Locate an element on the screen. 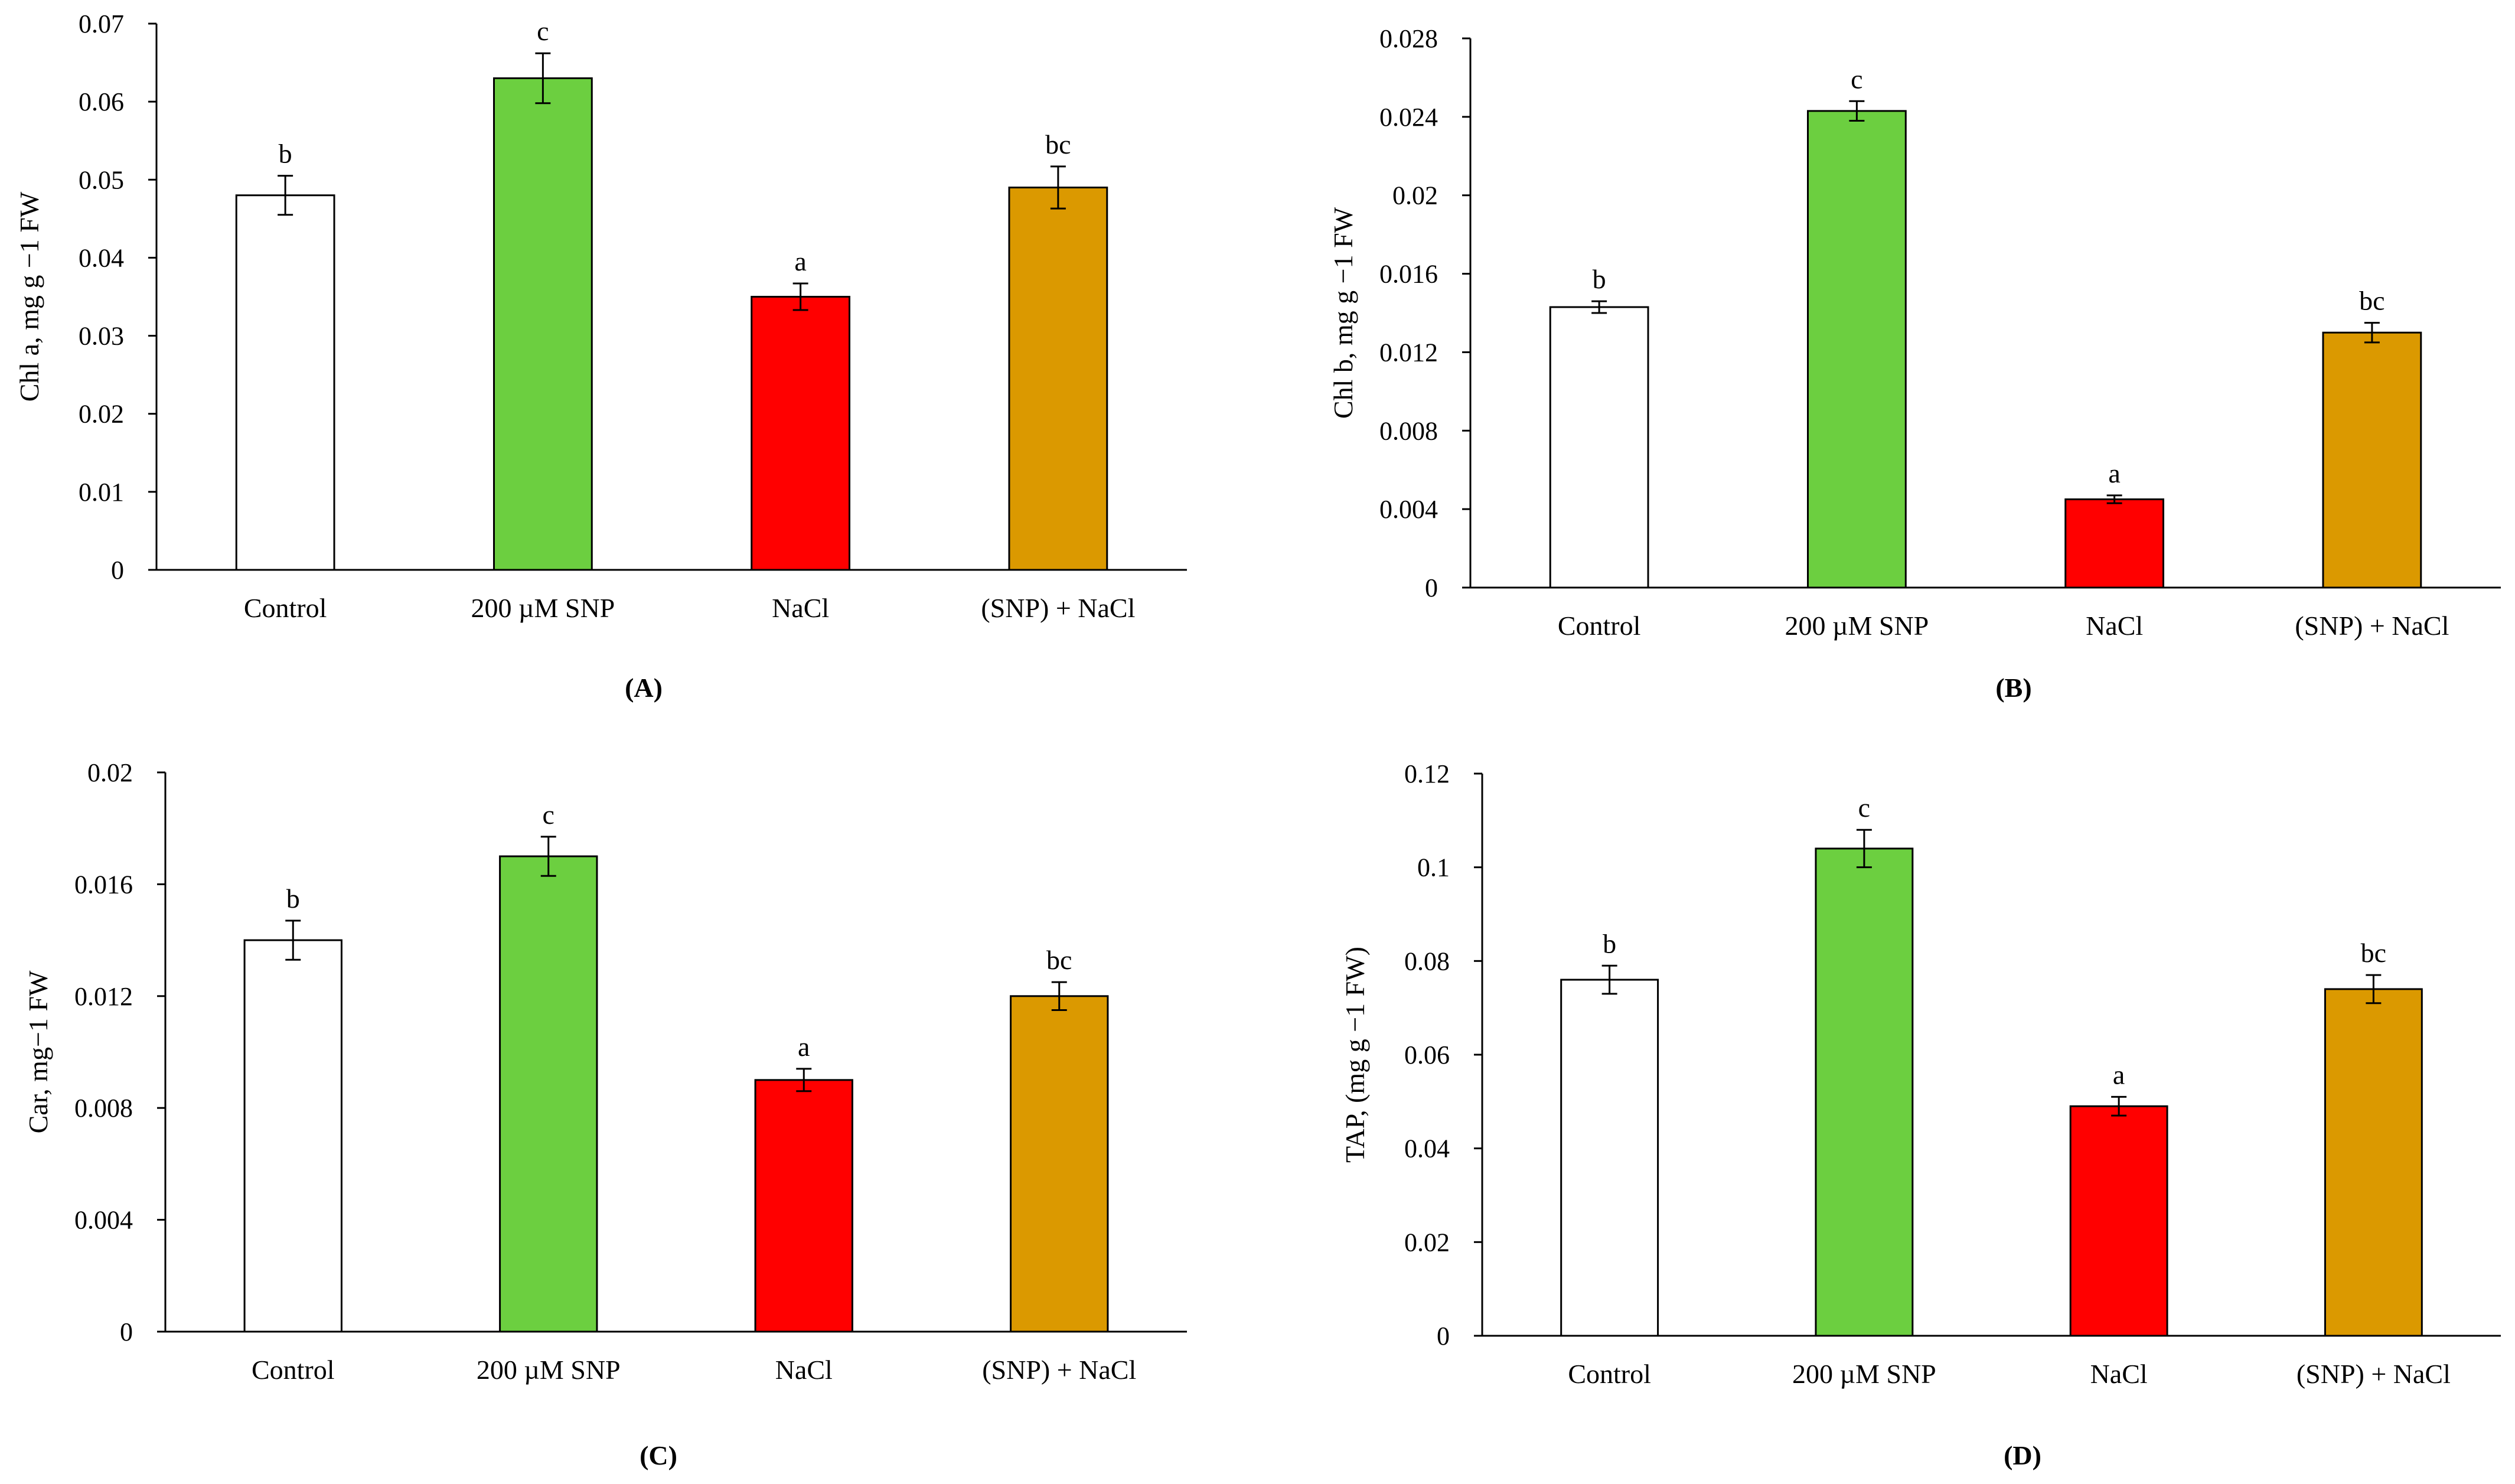 This screenshot has width=2515, height=1484. y-tick-label: 0.01 is located at coordinates (102, 492).